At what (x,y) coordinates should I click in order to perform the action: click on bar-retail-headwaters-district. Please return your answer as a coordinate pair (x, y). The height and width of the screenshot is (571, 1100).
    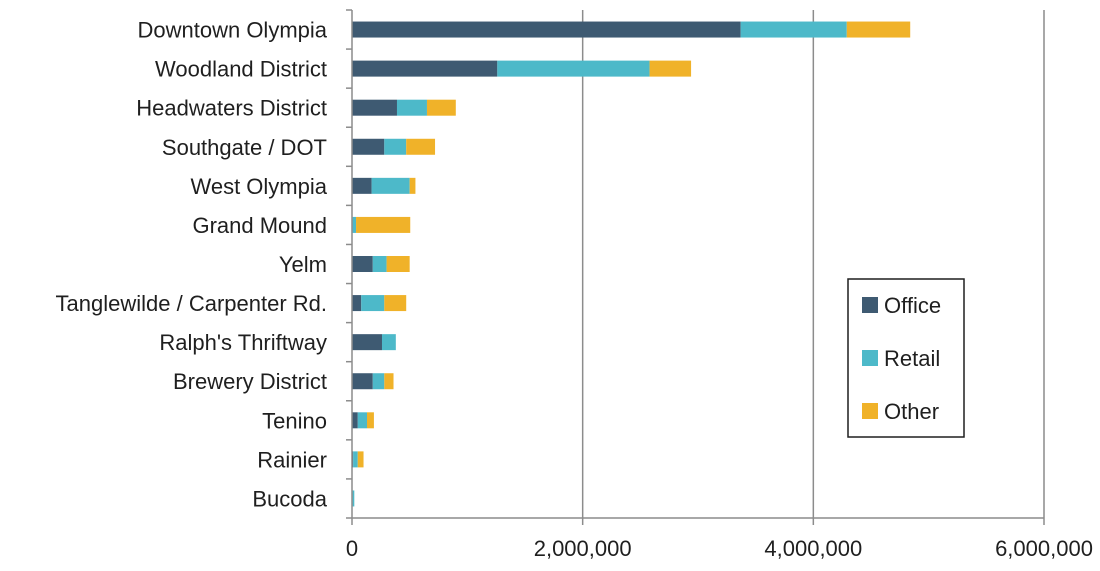
    Looking at the image, I should click on (411, 107).